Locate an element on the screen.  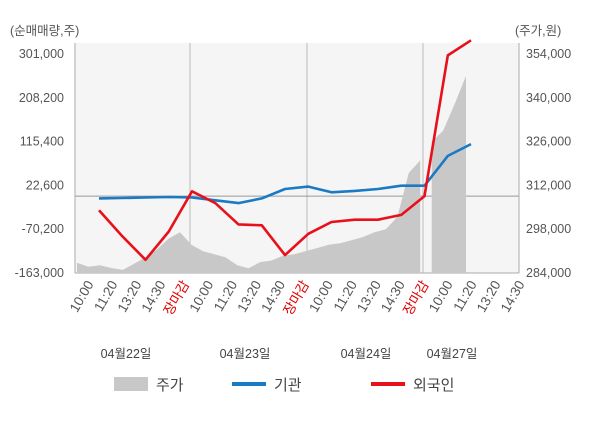
left-tick-label: -70,200 is located at coordinates (43, 229).